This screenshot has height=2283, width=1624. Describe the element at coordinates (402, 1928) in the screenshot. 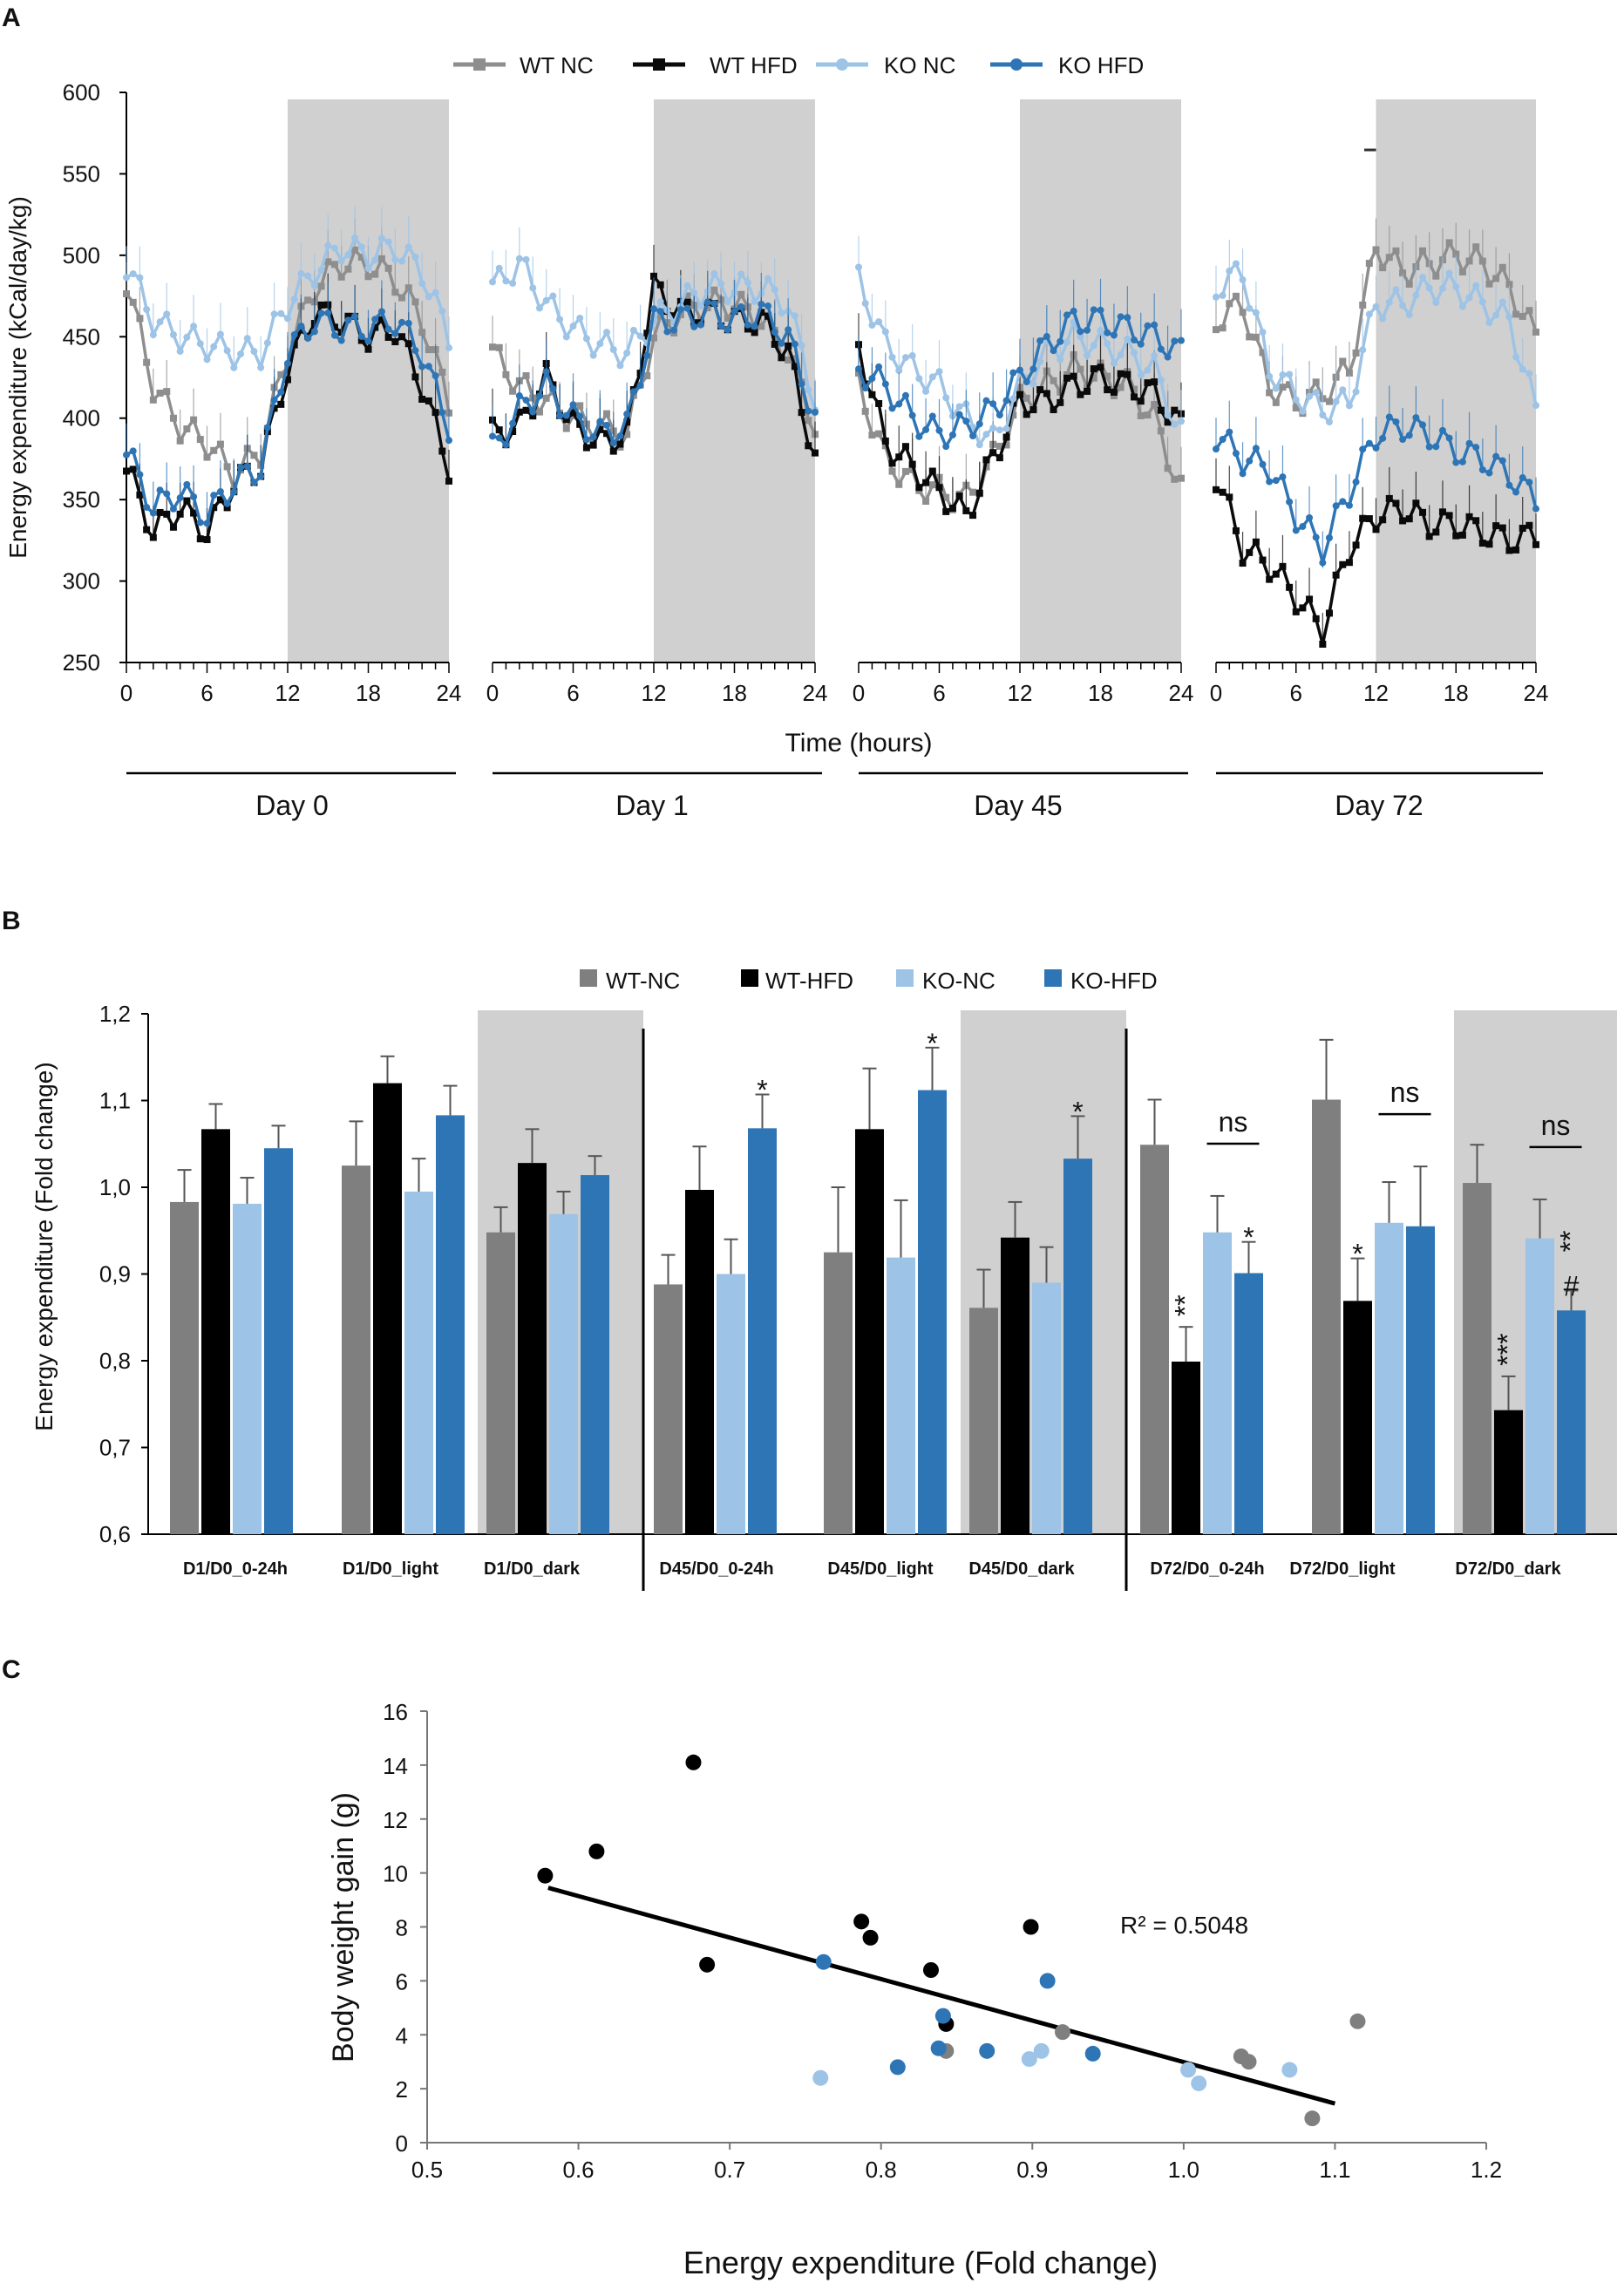

I see `panel-c-y-tick-label: 8` at that location.